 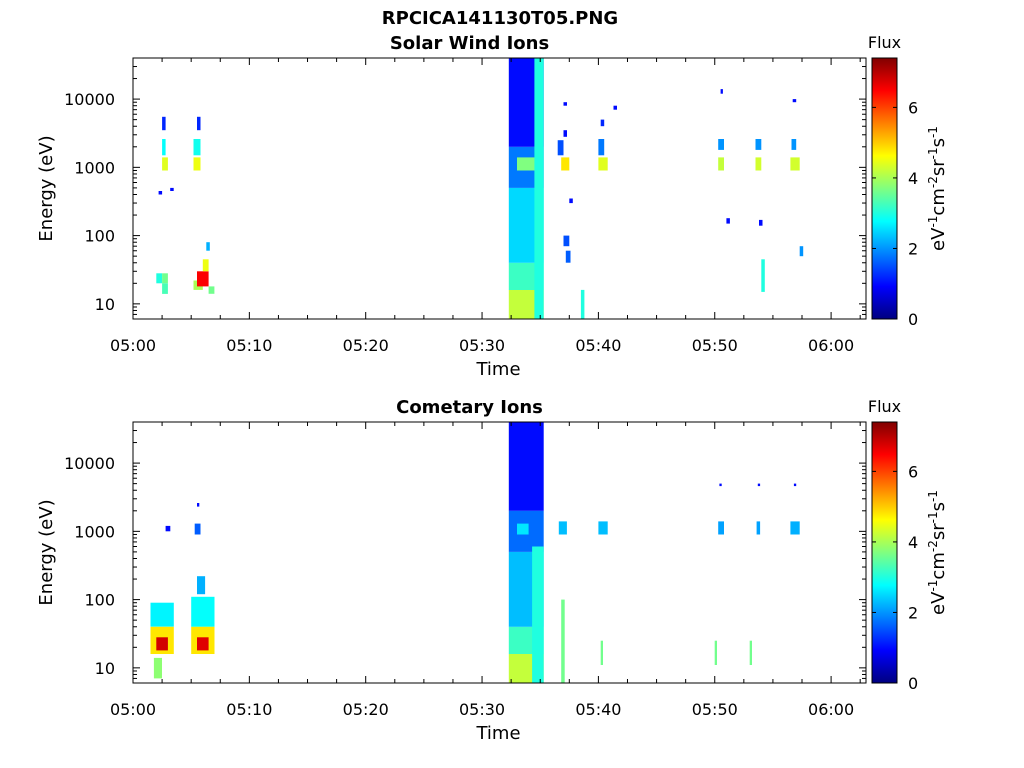 I want to click on panel-title: Cometary Ions, so click(x=469, y=407).